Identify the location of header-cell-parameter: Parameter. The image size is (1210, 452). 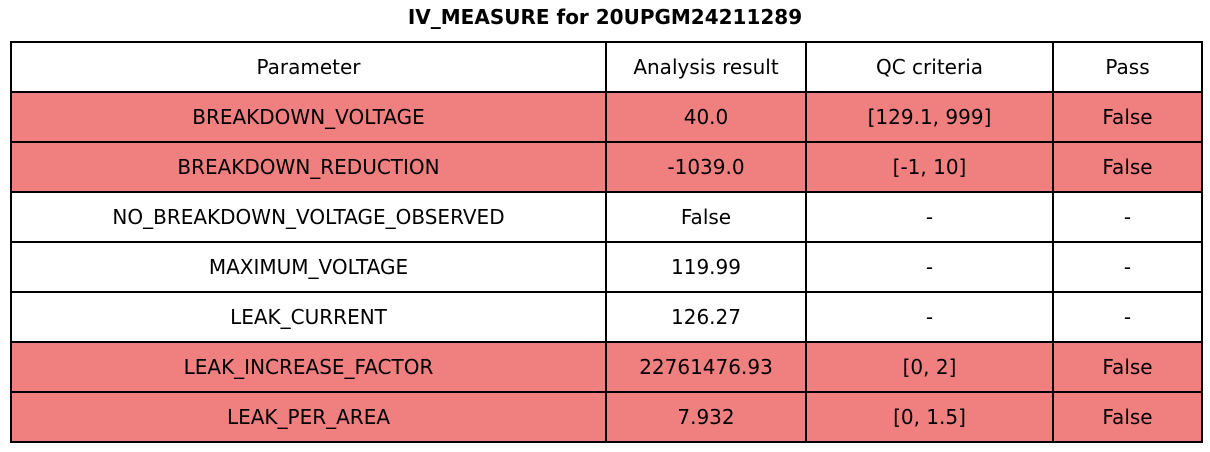
(308, 67).